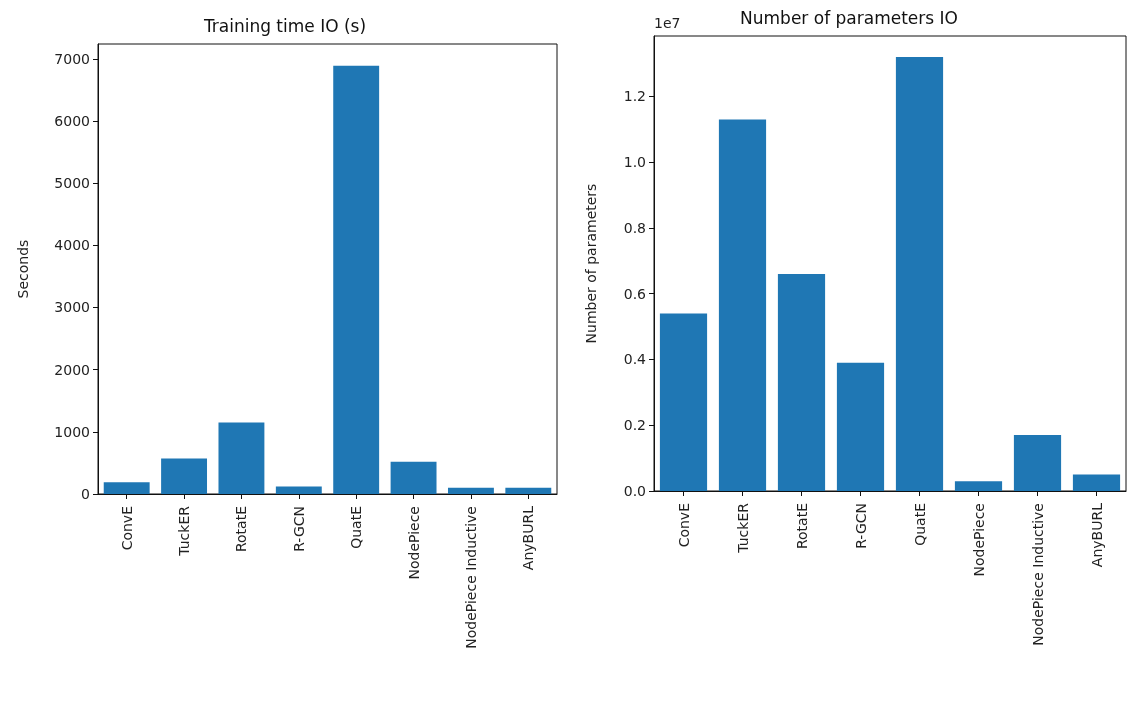 The image size is (1128, 718). I want to click on y-tick-label: 0.4, so click(635, 359).